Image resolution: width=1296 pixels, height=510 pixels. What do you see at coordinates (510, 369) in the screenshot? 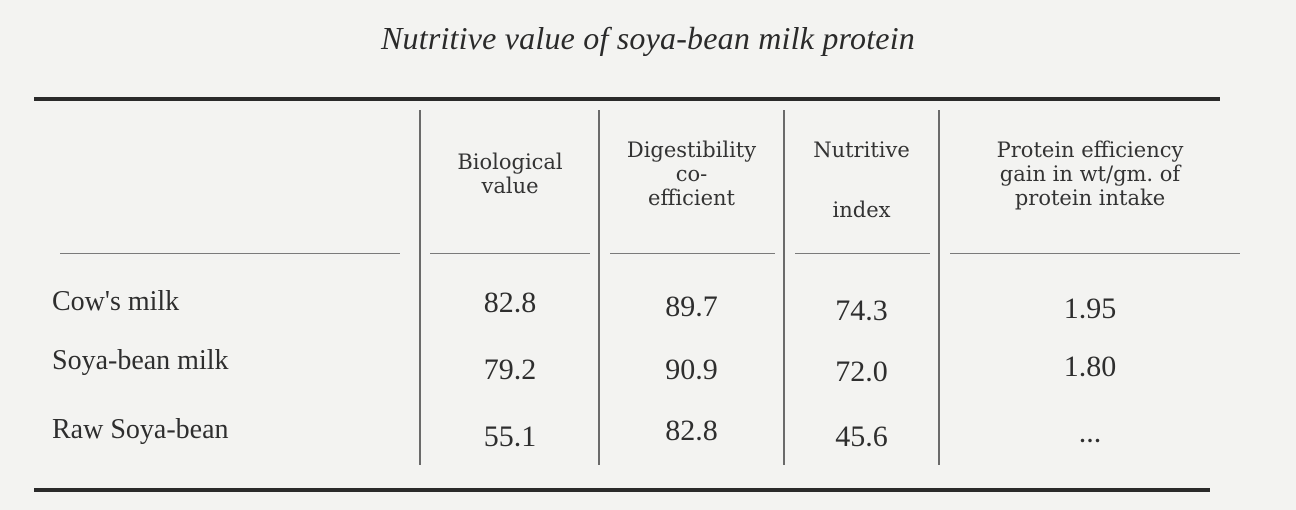
I see `cell-value: 79.2` at bounding box center [510, 369].